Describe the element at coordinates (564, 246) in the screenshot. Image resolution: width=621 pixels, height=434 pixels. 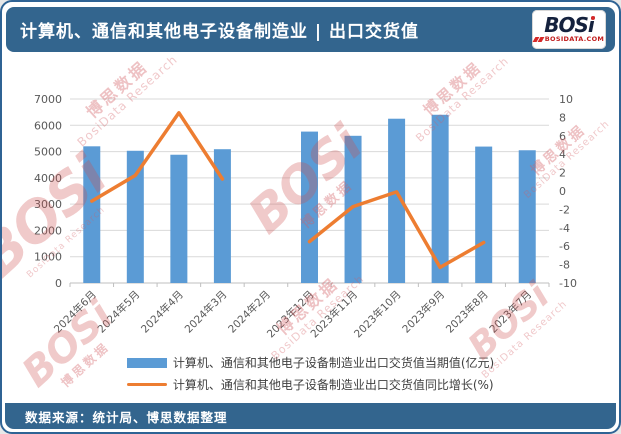
I see `right-axis-tick-label: -6` at that location.